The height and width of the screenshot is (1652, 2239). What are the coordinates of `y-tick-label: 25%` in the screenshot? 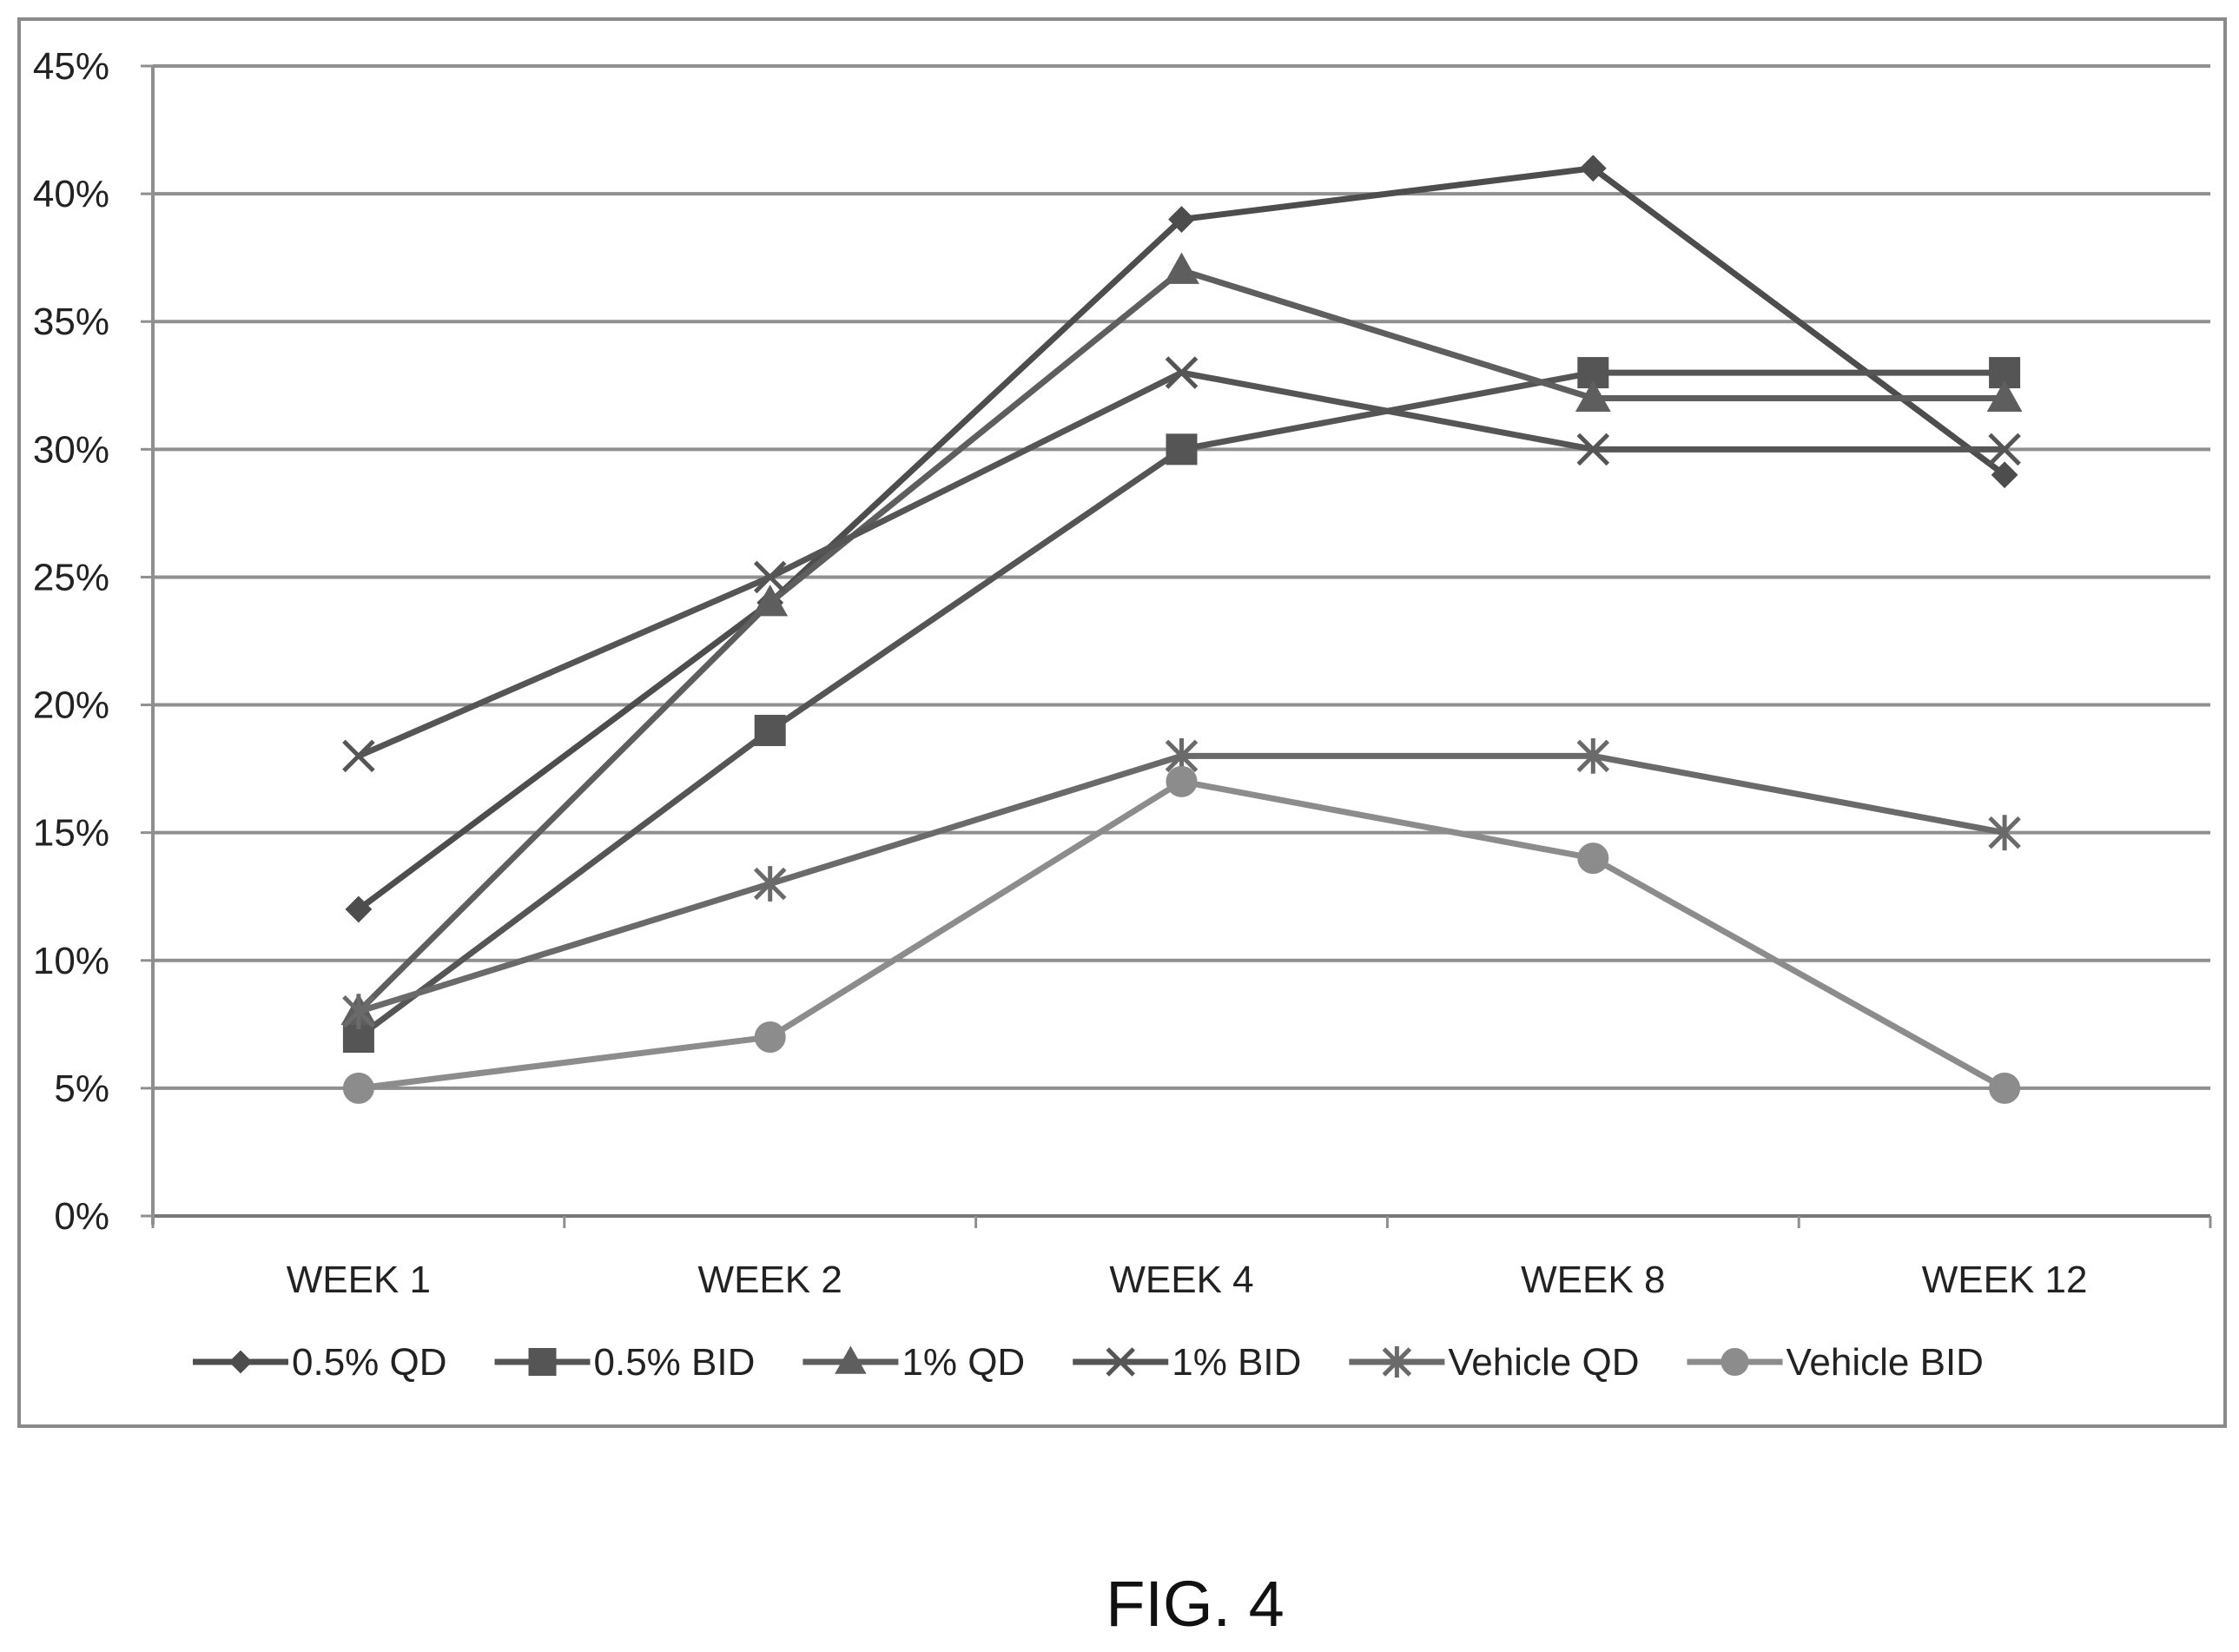 It's located at (71, 577).